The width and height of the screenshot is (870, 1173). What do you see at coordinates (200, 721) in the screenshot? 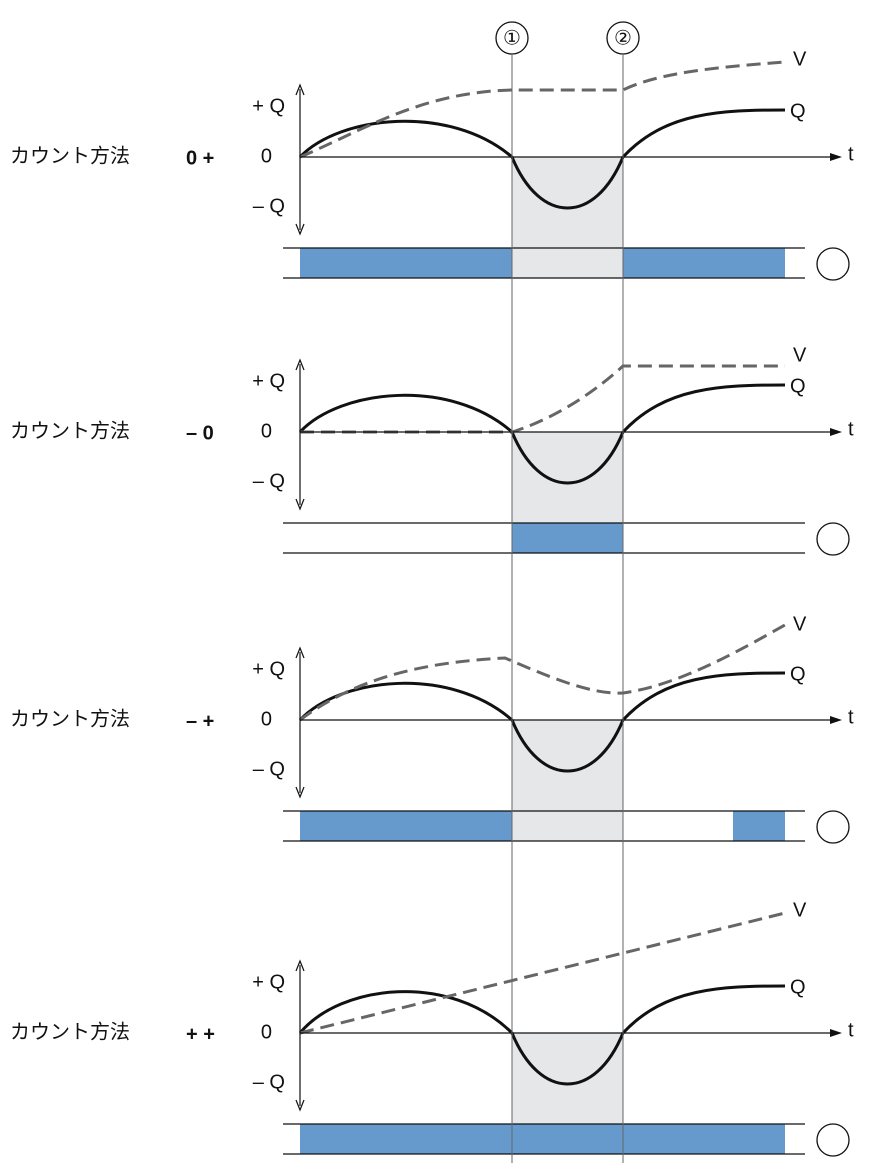
I see `count-mode: – +` at bounding box center [200, 721].